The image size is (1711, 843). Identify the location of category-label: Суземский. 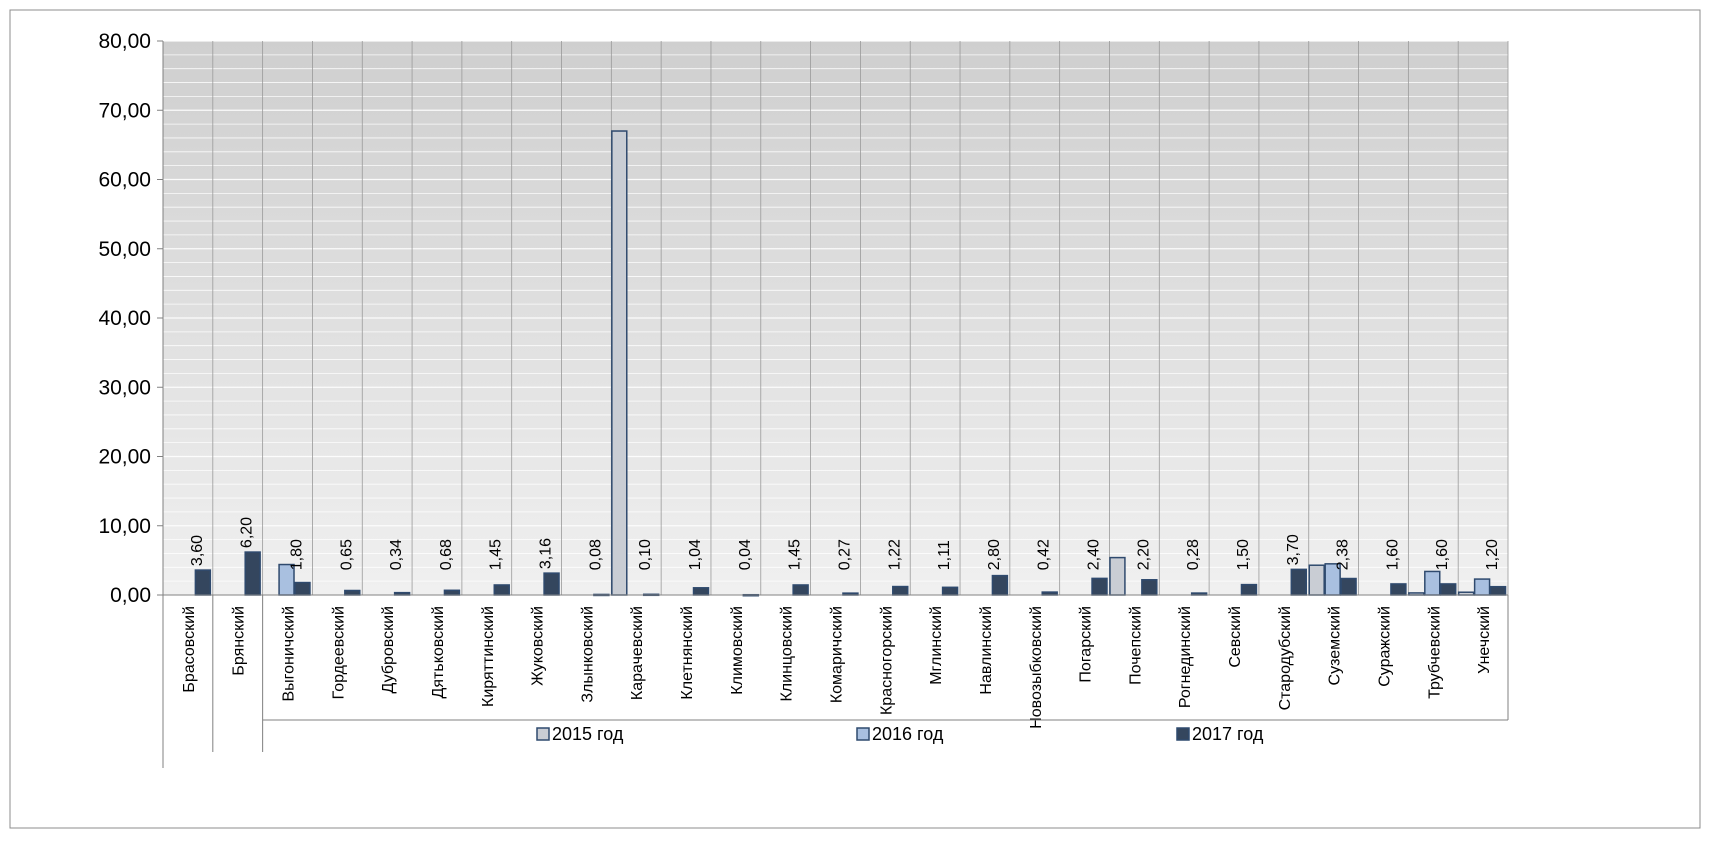
(1335, 645).